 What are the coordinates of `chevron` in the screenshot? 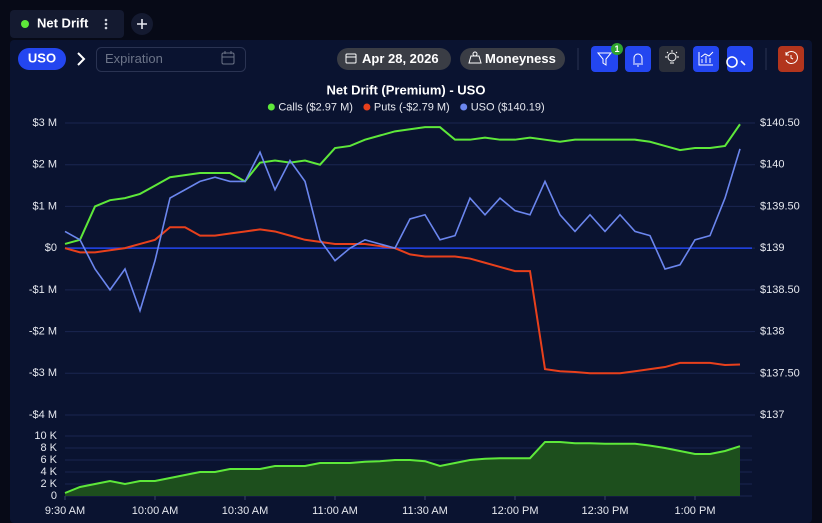 It's located at (81, 59).